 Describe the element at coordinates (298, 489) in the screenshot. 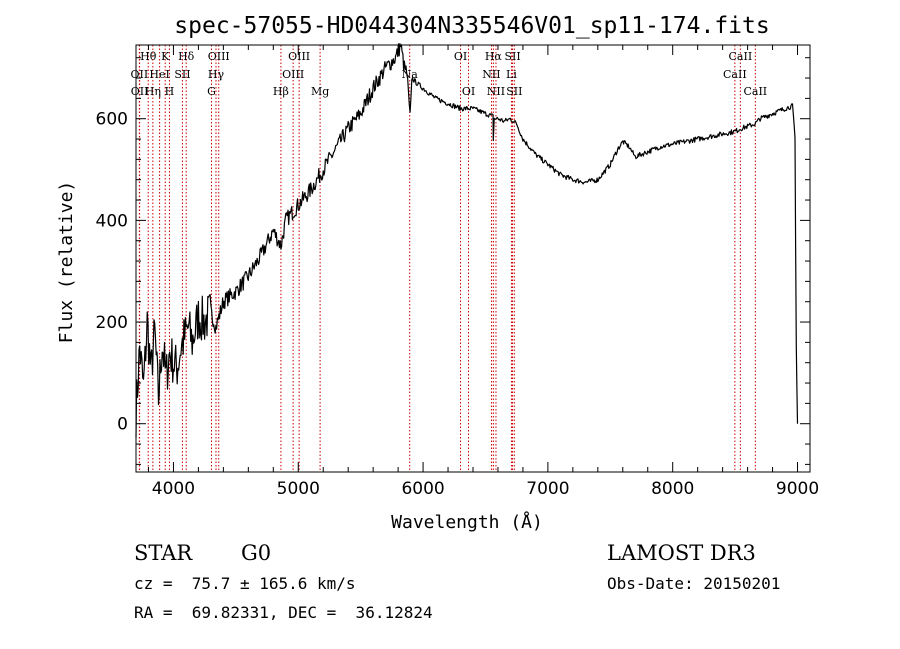

I see `x-tick-label: 5000` at that location.